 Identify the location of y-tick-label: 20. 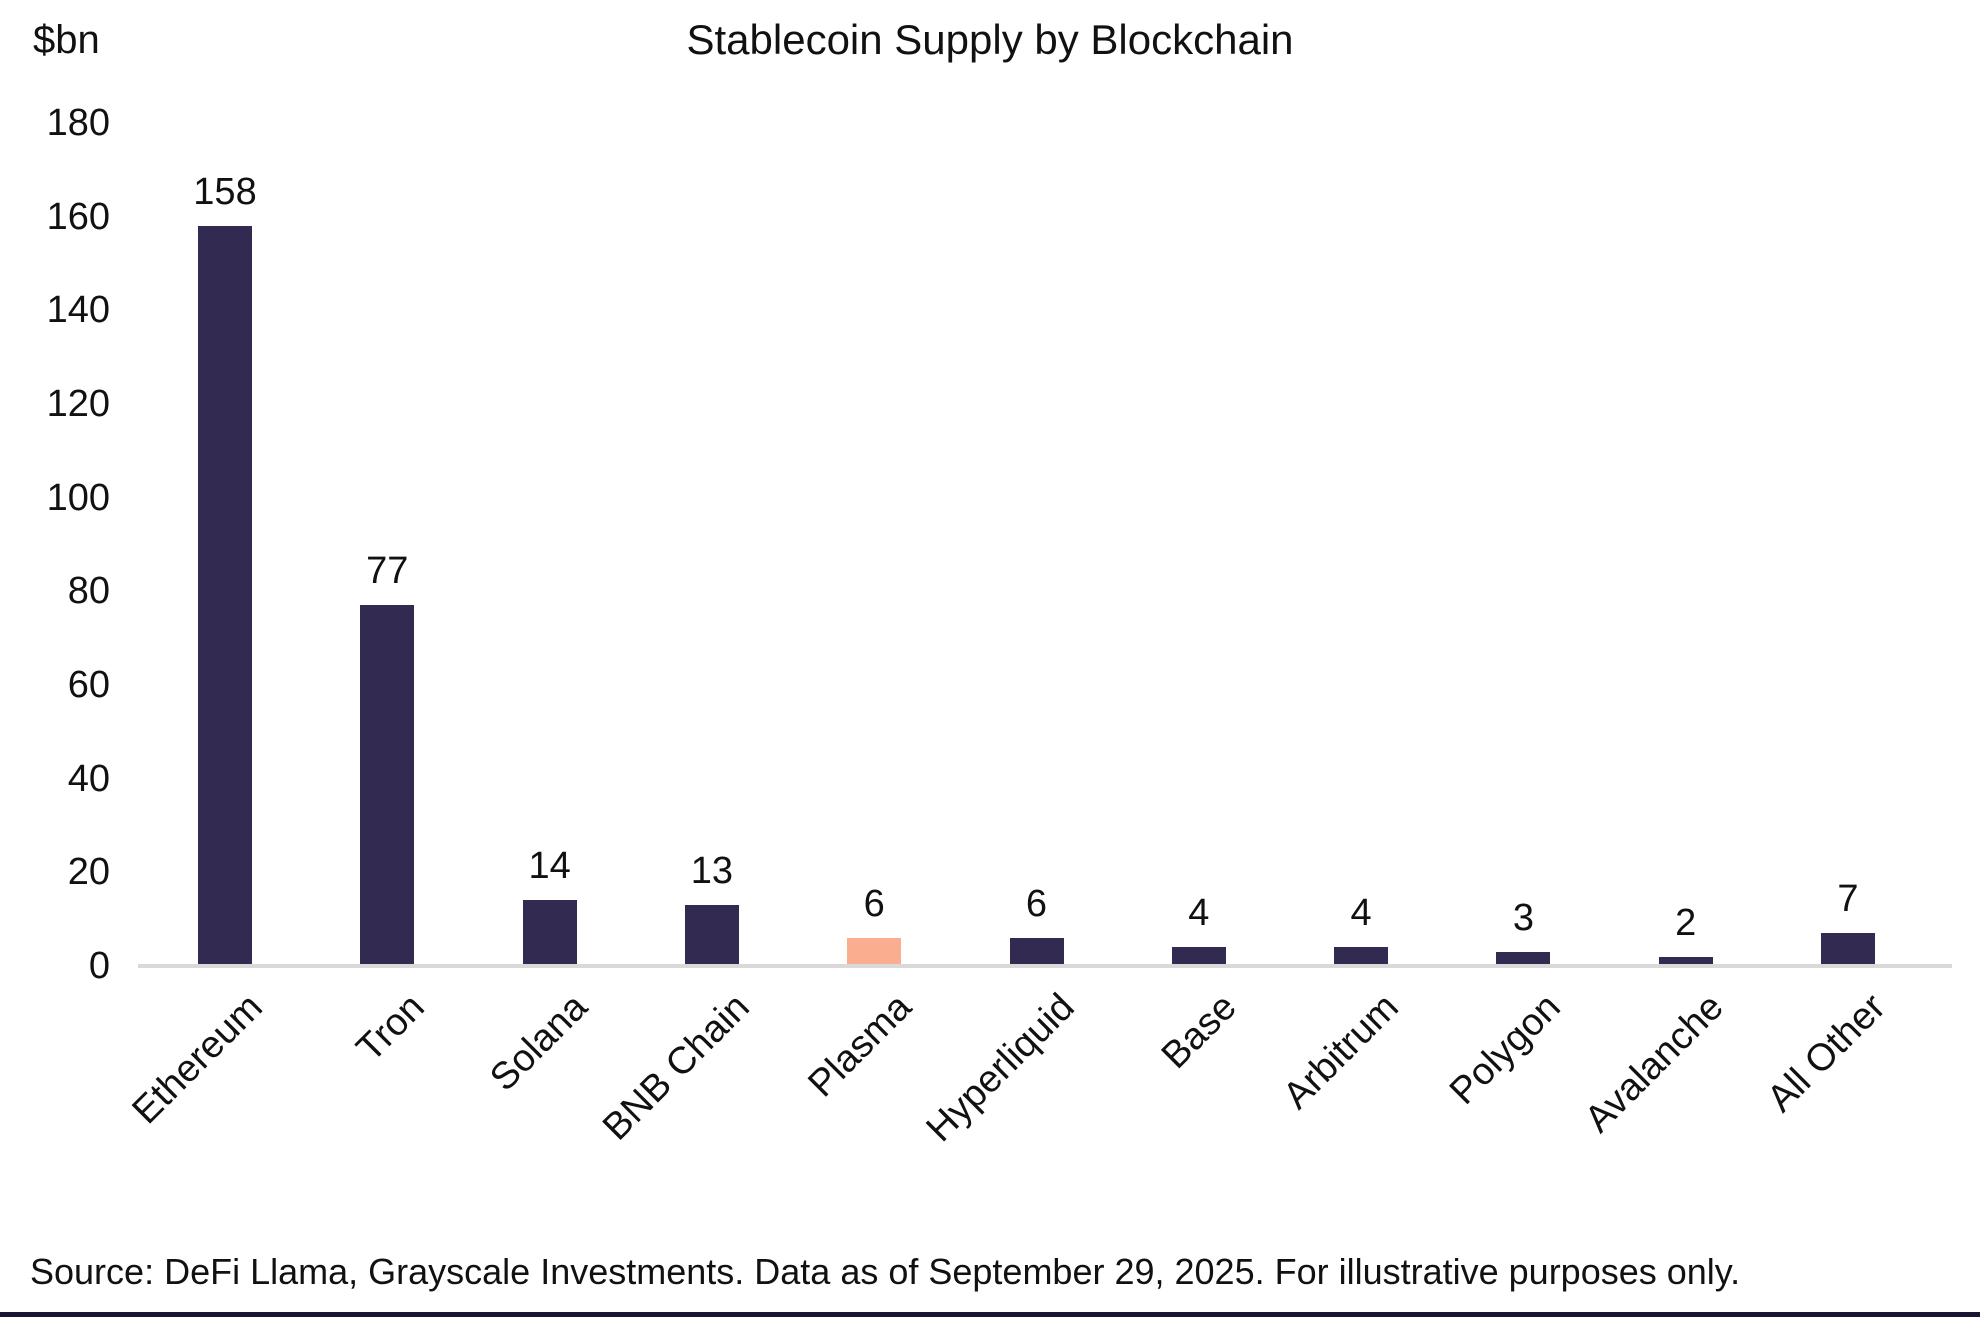
(88, 872).